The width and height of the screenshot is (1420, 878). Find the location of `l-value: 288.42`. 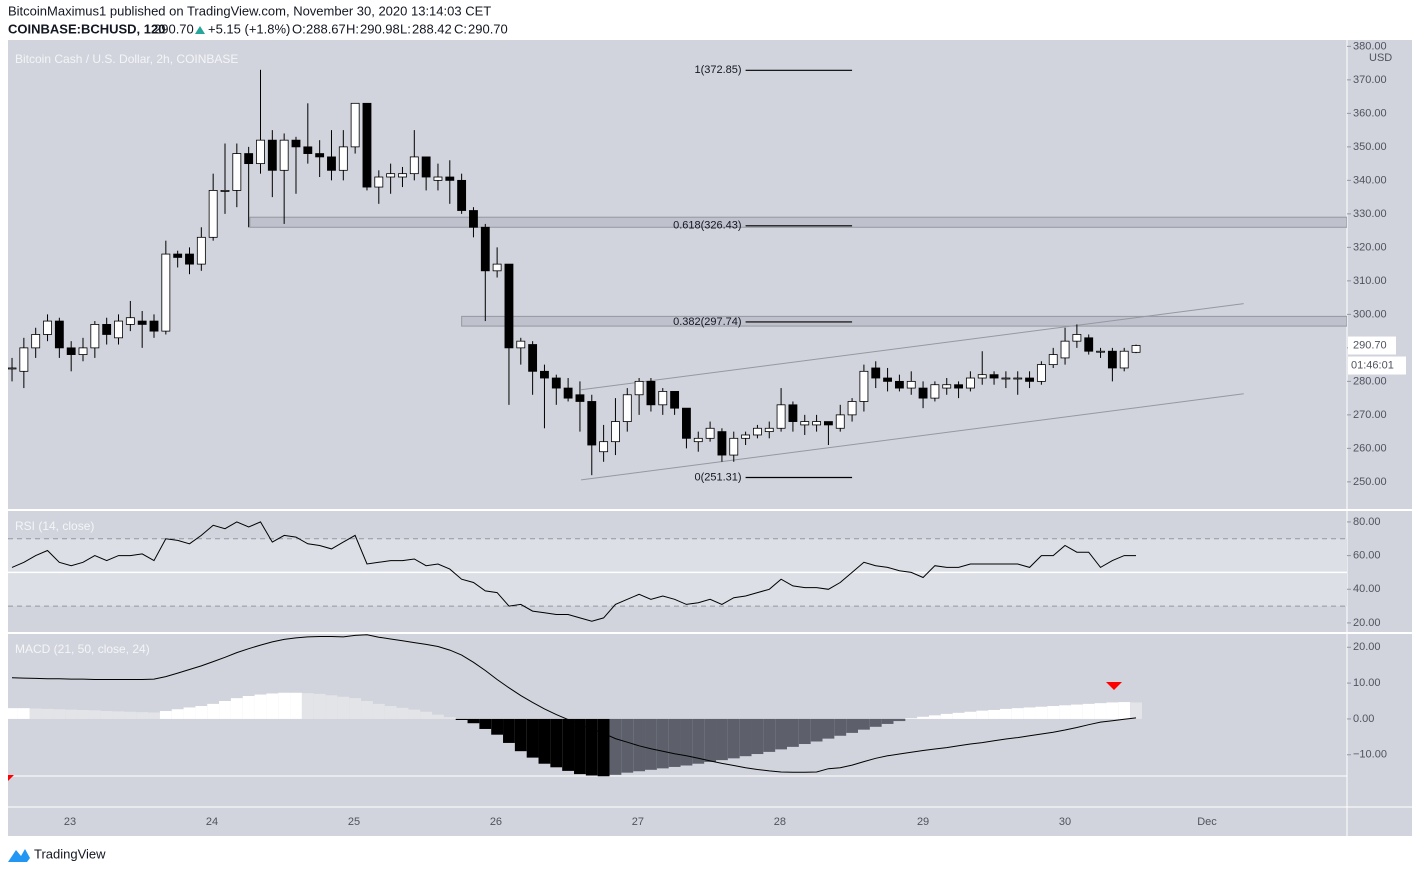

l-value: 288.42 is located at coordinates (432, 28).